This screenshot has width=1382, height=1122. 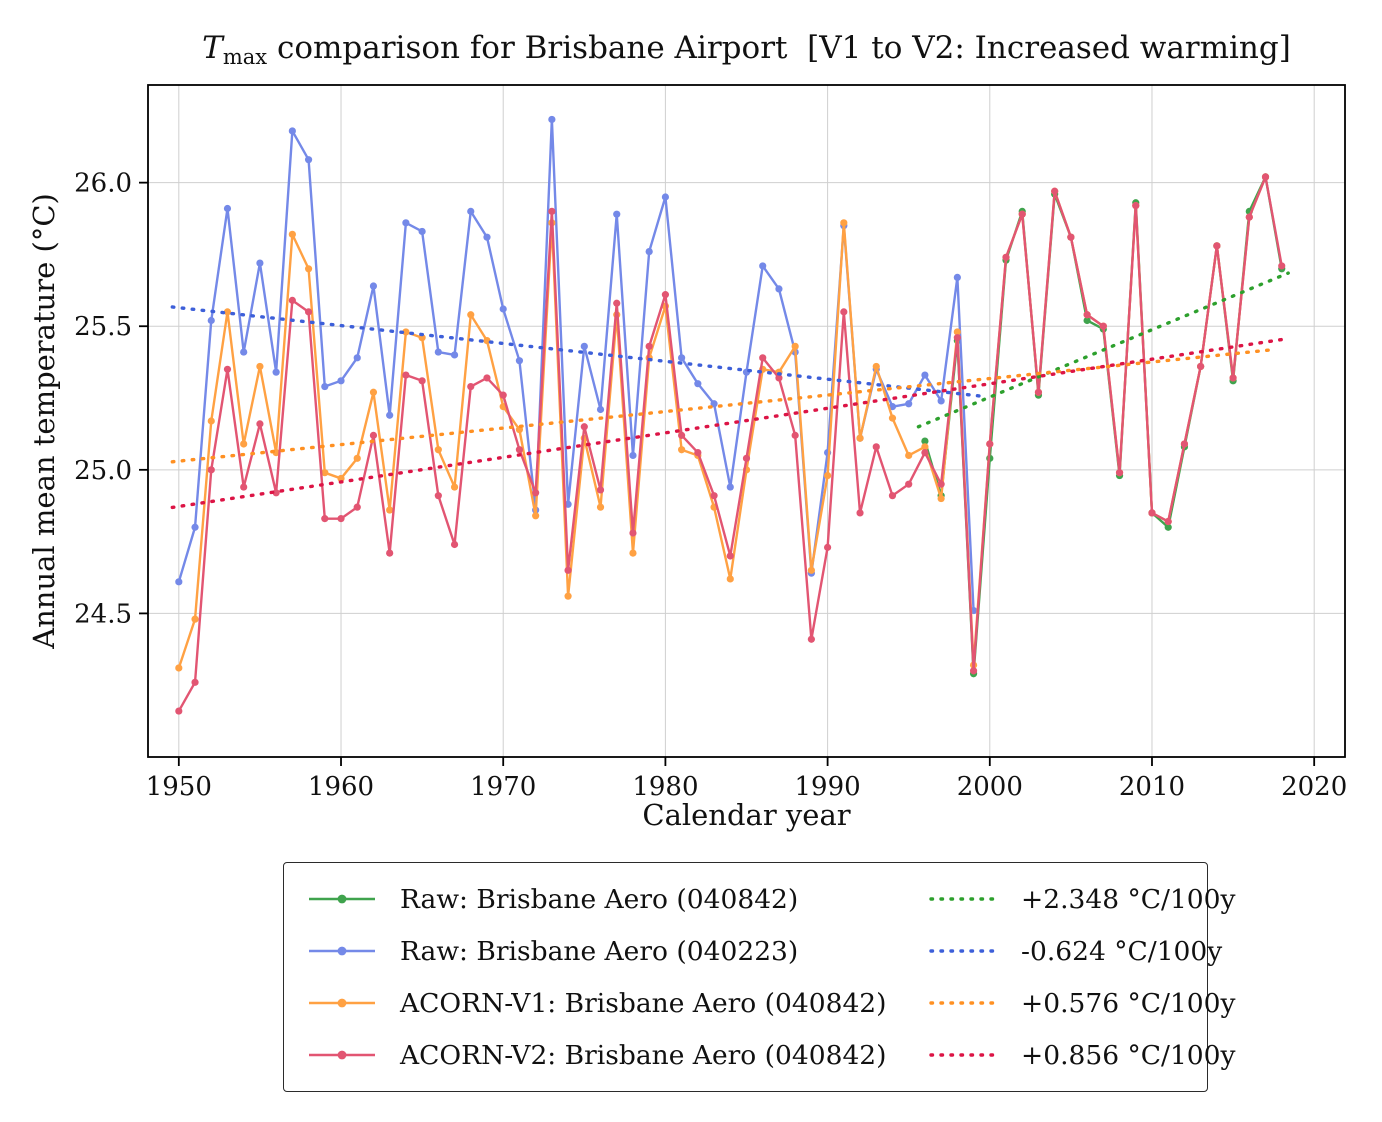 What do you see at coordinates (103, 184) in the screenshot?
I see `y-tick-label: 26.0` at bounding box center [103, 184].